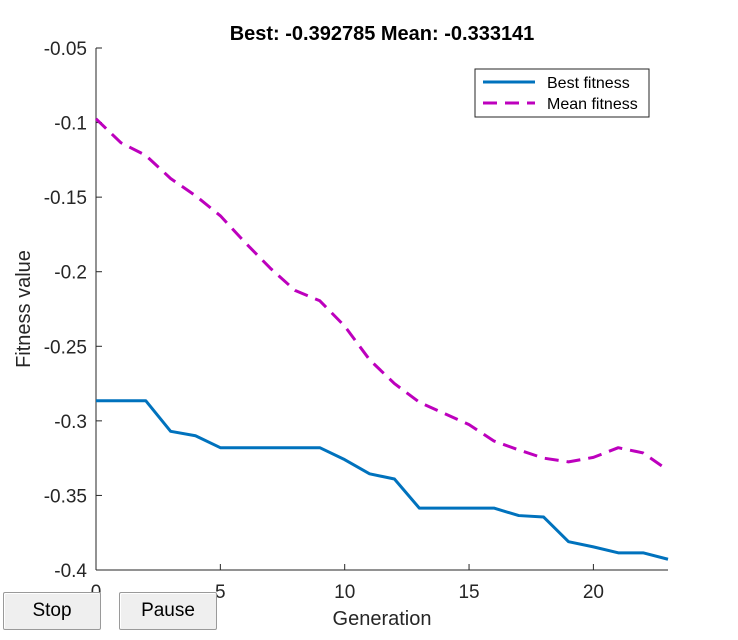 This screenshot has width=738, height=640. I want to click on chart-title: Best: -0.392785 Mean: -0.333141, so click(382, 34).